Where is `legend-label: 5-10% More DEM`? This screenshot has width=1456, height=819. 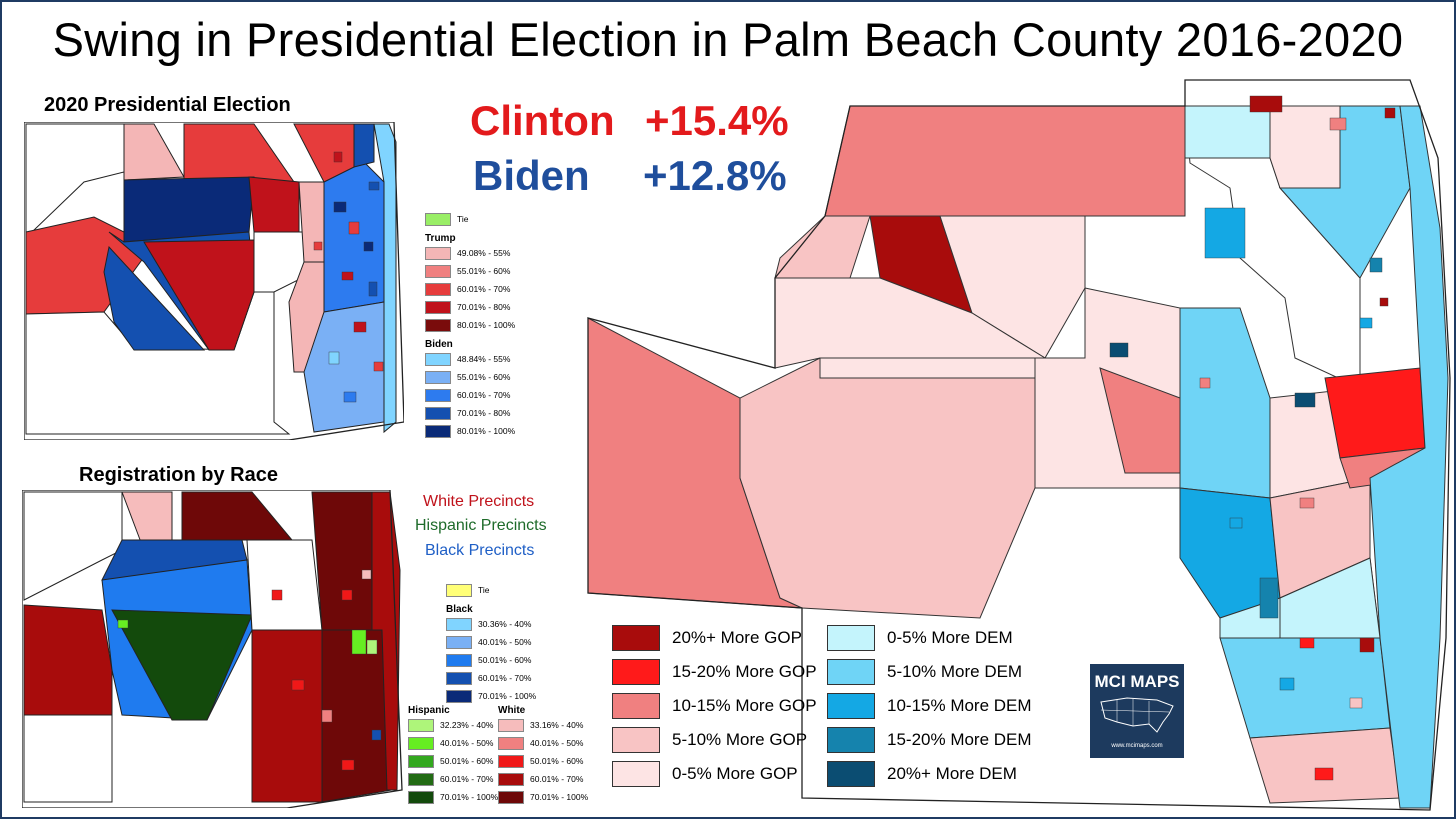 legend-label: 5-10% More DEM is located at coordinates (955, 671).